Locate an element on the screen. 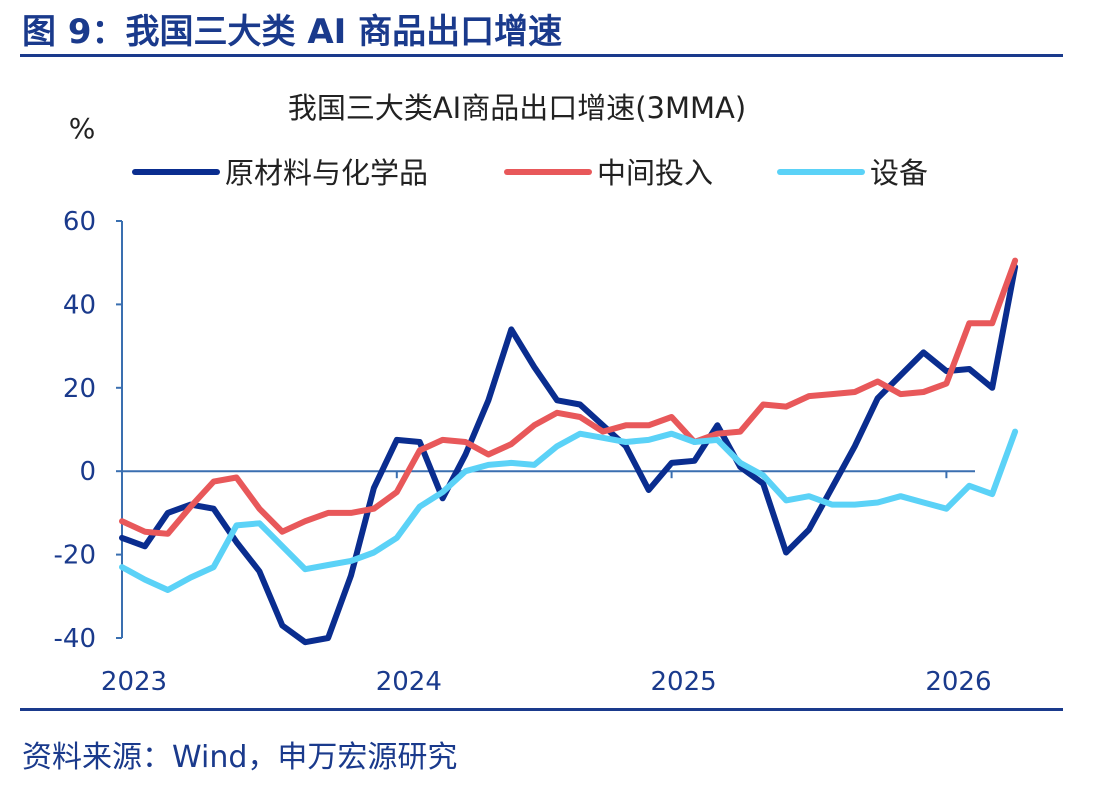 The height and width of the screenshot is (787, 1100). legend-label-3: 设备 is located at coordinates (899, 173).